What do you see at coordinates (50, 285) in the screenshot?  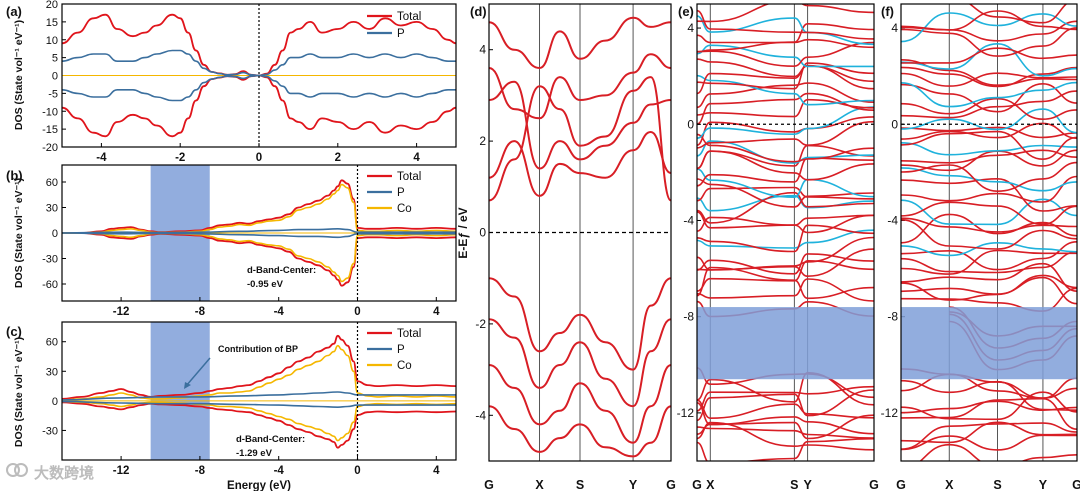 I see `ytick-label: -60` at bounding box center [50, 285].